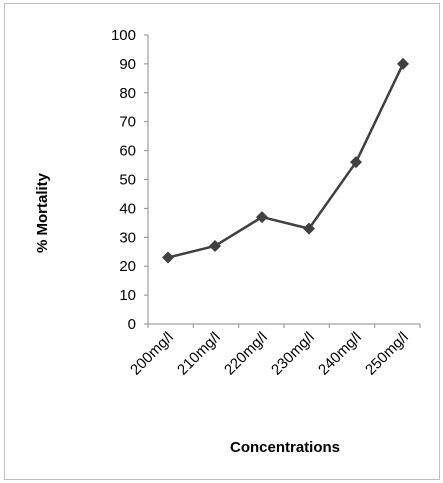 The width and height of the screenshot is (443, 483). I want to click on x-tick-label: 240mg/l, so click(340, 354).